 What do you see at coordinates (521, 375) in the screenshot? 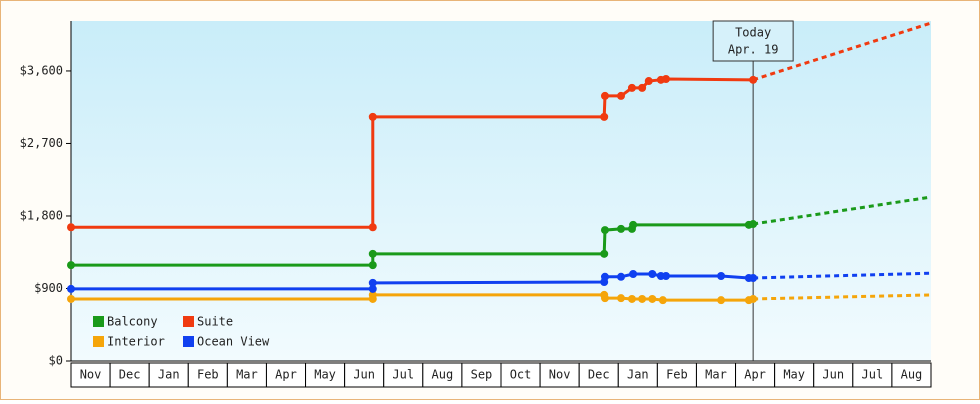
I see `x-tick-label: Oct` at bounding box center [521, 375].